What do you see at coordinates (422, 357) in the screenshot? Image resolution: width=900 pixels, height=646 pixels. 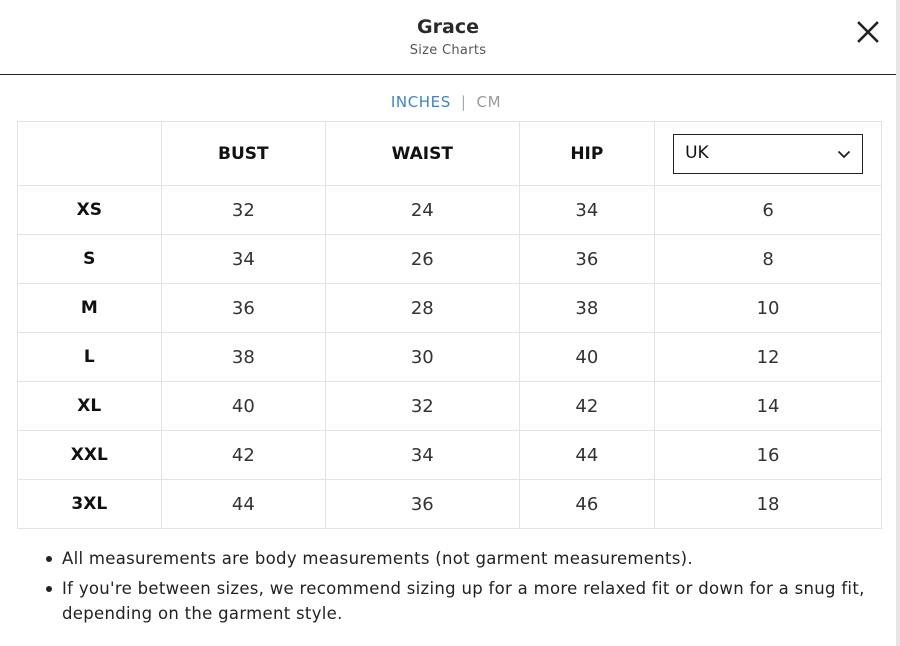 I see `waist-cell: 30` at bounding box center [422, 357].